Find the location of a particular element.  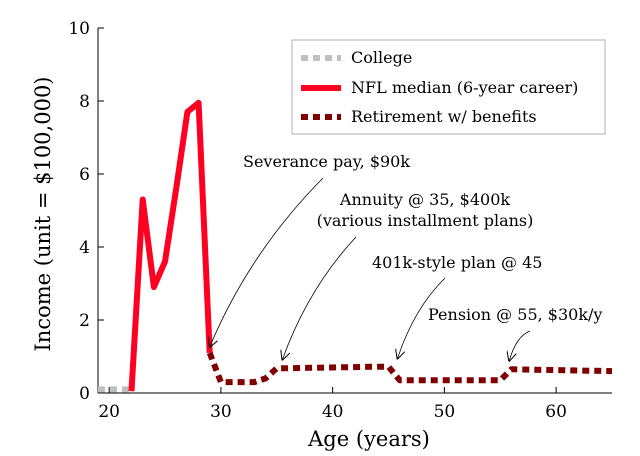

y-tick-label-2: 2 is located at coordinates (84, 321).